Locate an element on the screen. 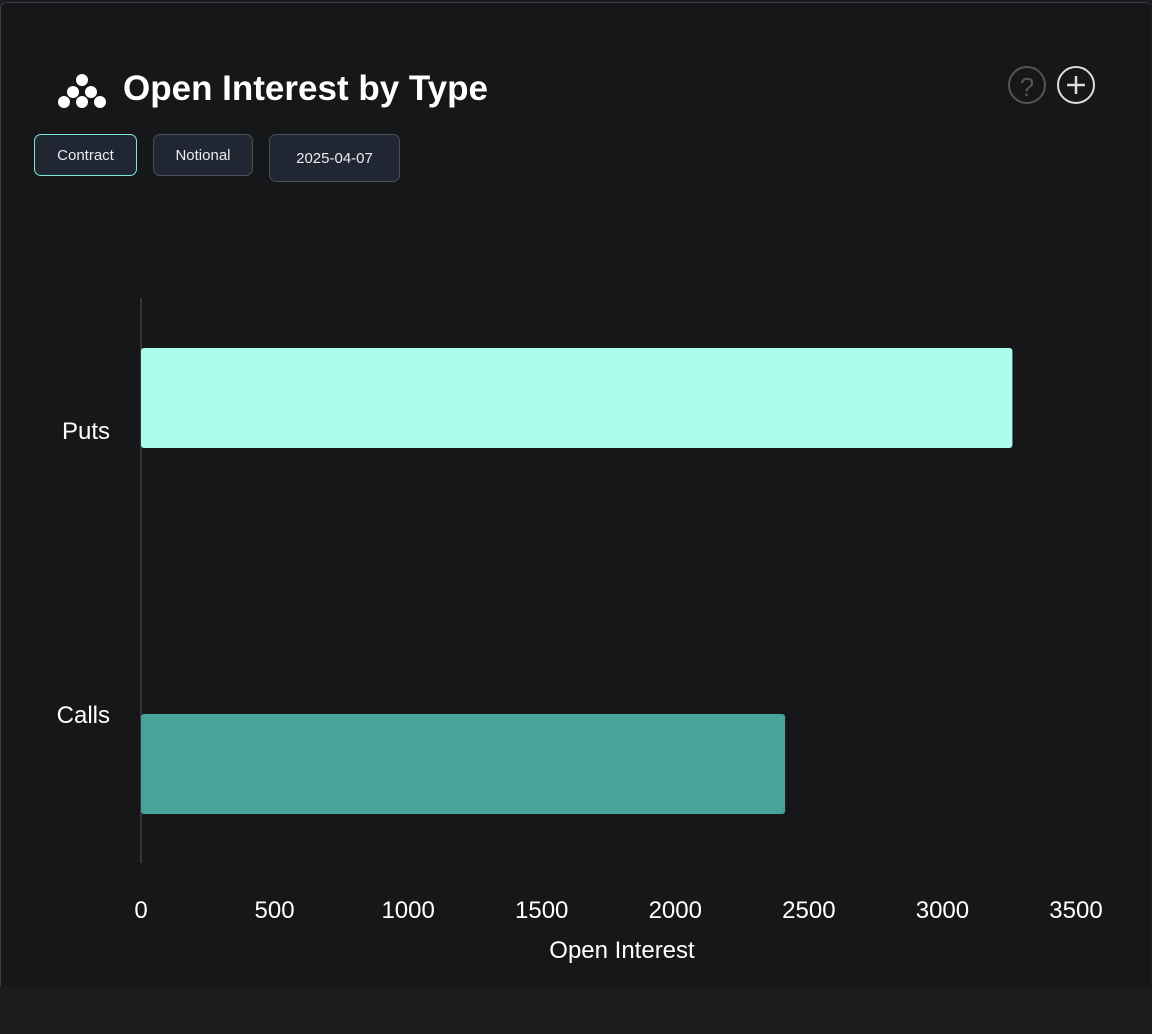 The height and width of the screenshot is (1034, 1152). contract-button: Contract is located at coordinates (85, 155).